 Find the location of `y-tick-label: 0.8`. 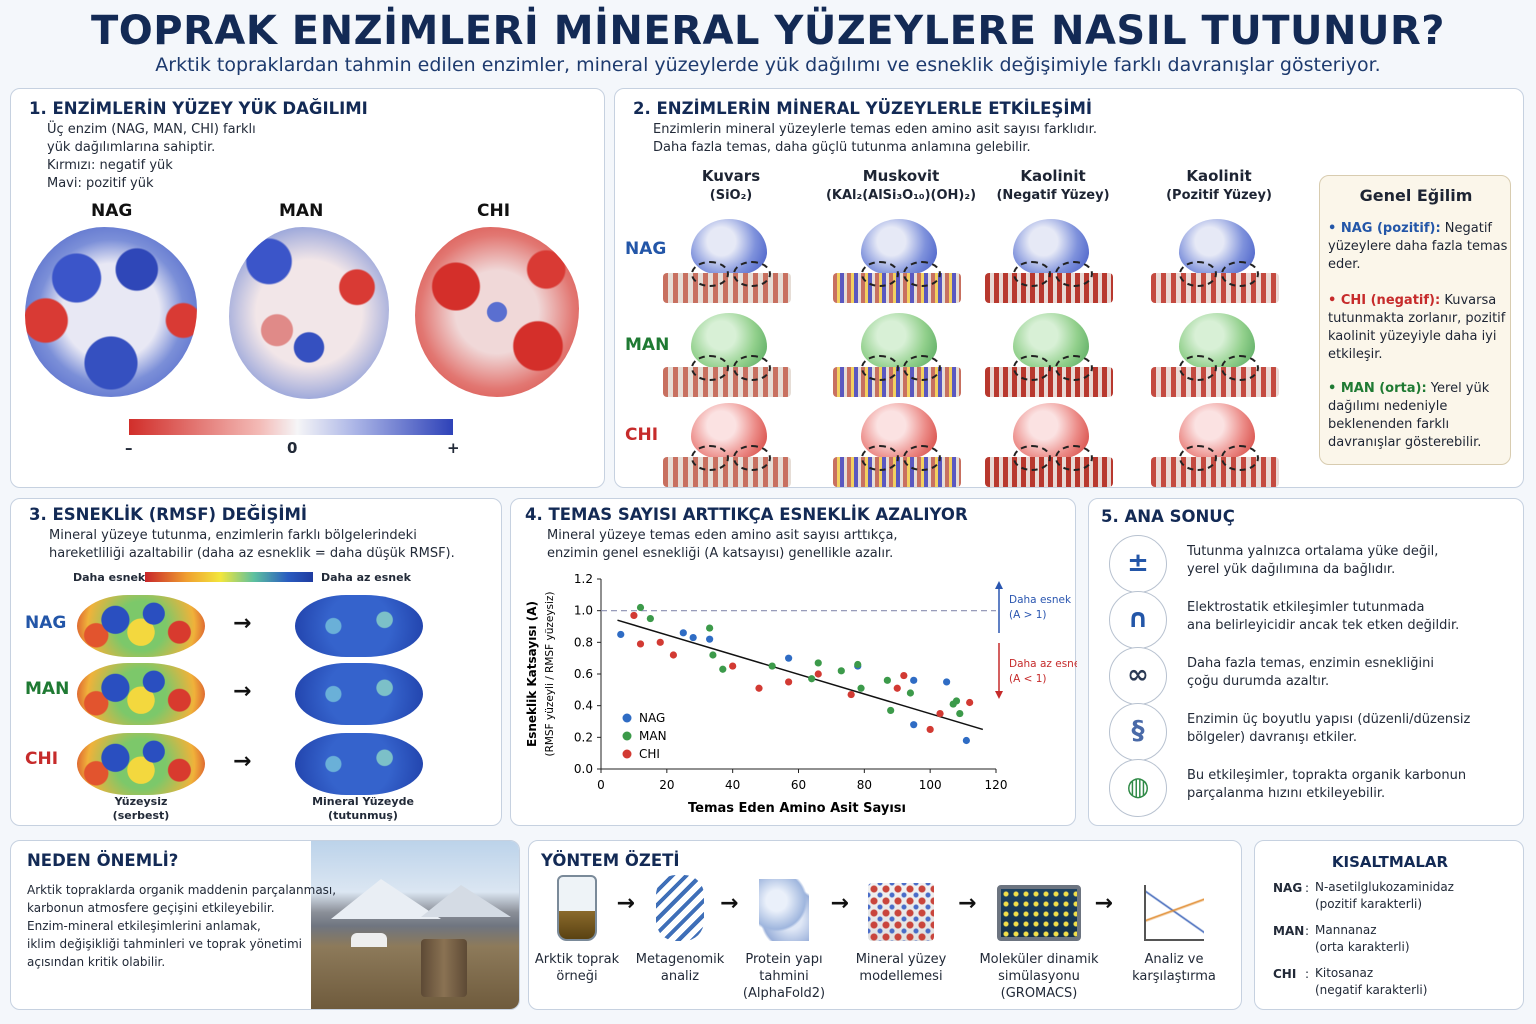

y-tick-label: 0.8 is located at coordinates (583, 642).